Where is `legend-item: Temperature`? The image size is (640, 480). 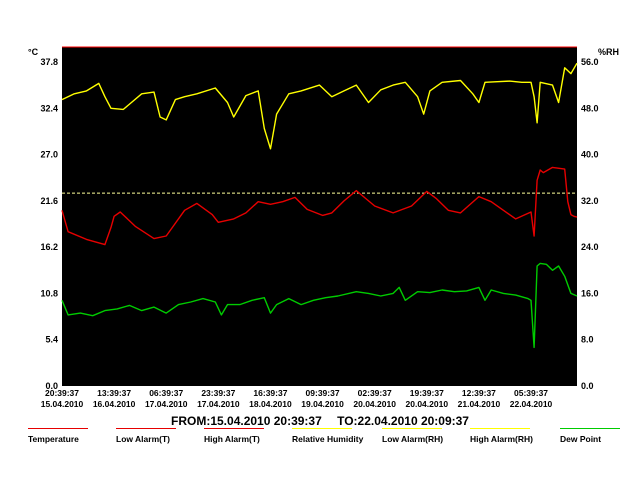
legend-item: Temperature is located at coordinates (58, 436).